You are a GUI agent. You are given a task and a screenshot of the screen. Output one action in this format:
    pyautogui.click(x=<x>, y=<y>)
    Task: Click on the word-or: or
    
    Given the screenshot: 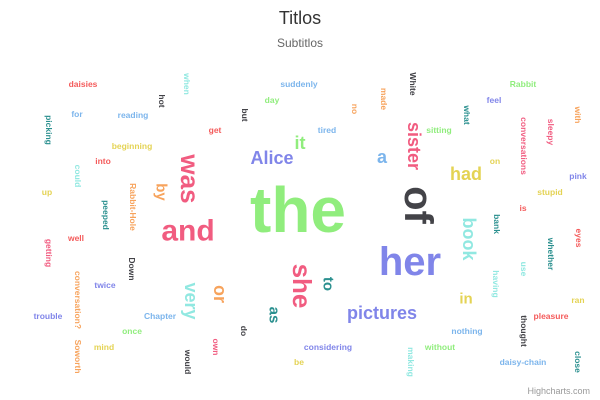 What is the action you would take?
    pyautogui.click(x=220, y=294)
    